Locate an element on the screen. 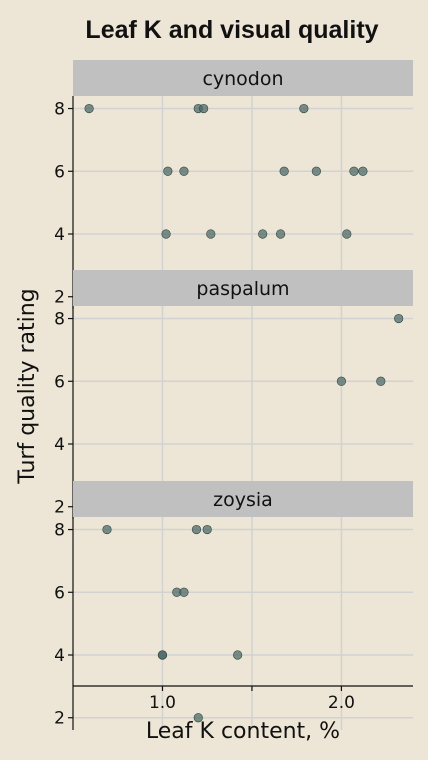 This screenshot has height=760, width=428. strip-label: zoysia is located at coordinates (243, 500).